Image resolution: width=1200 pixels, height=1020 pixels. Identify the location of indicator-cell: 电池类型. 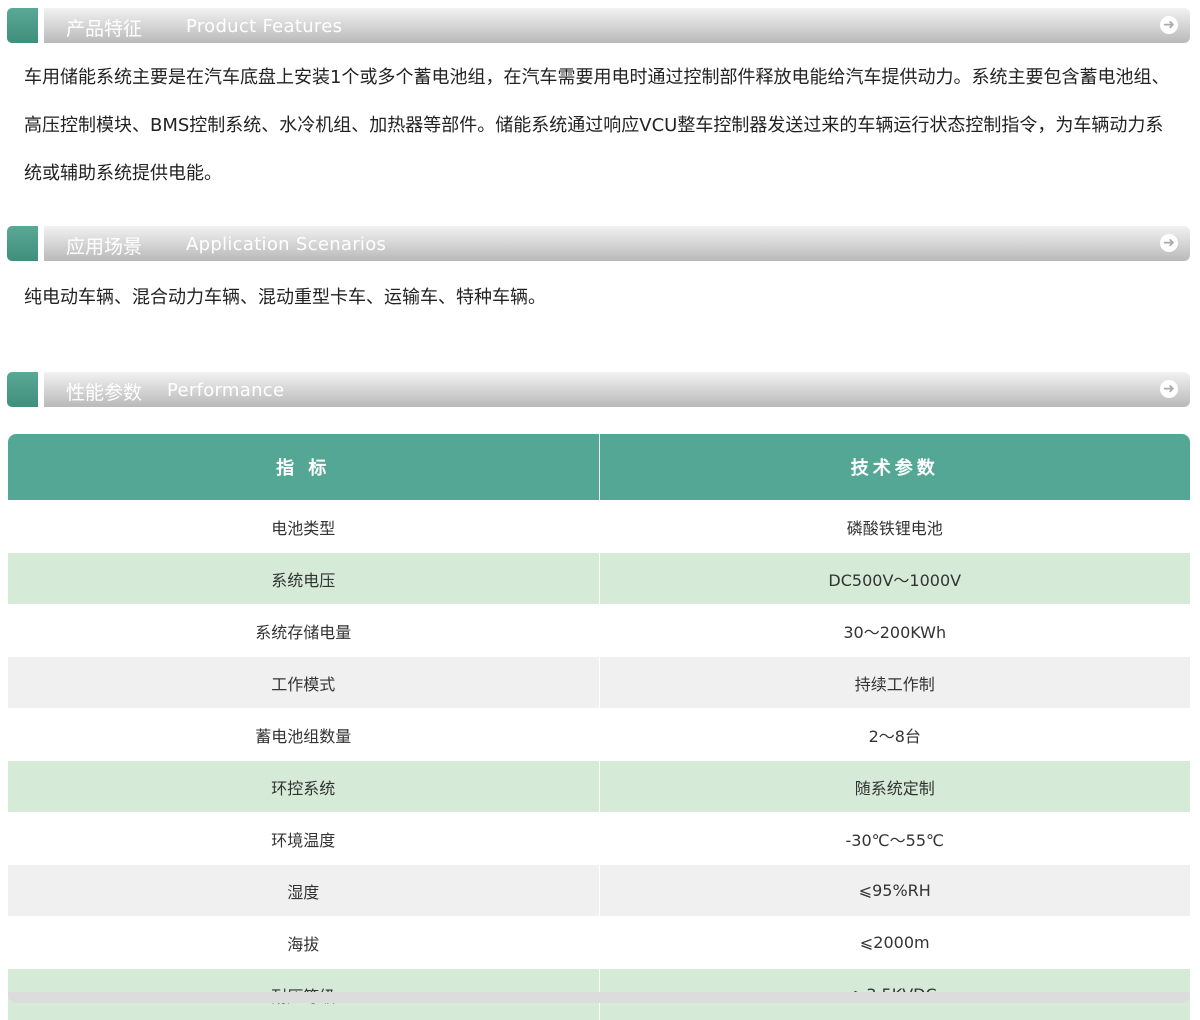
(303, 527).